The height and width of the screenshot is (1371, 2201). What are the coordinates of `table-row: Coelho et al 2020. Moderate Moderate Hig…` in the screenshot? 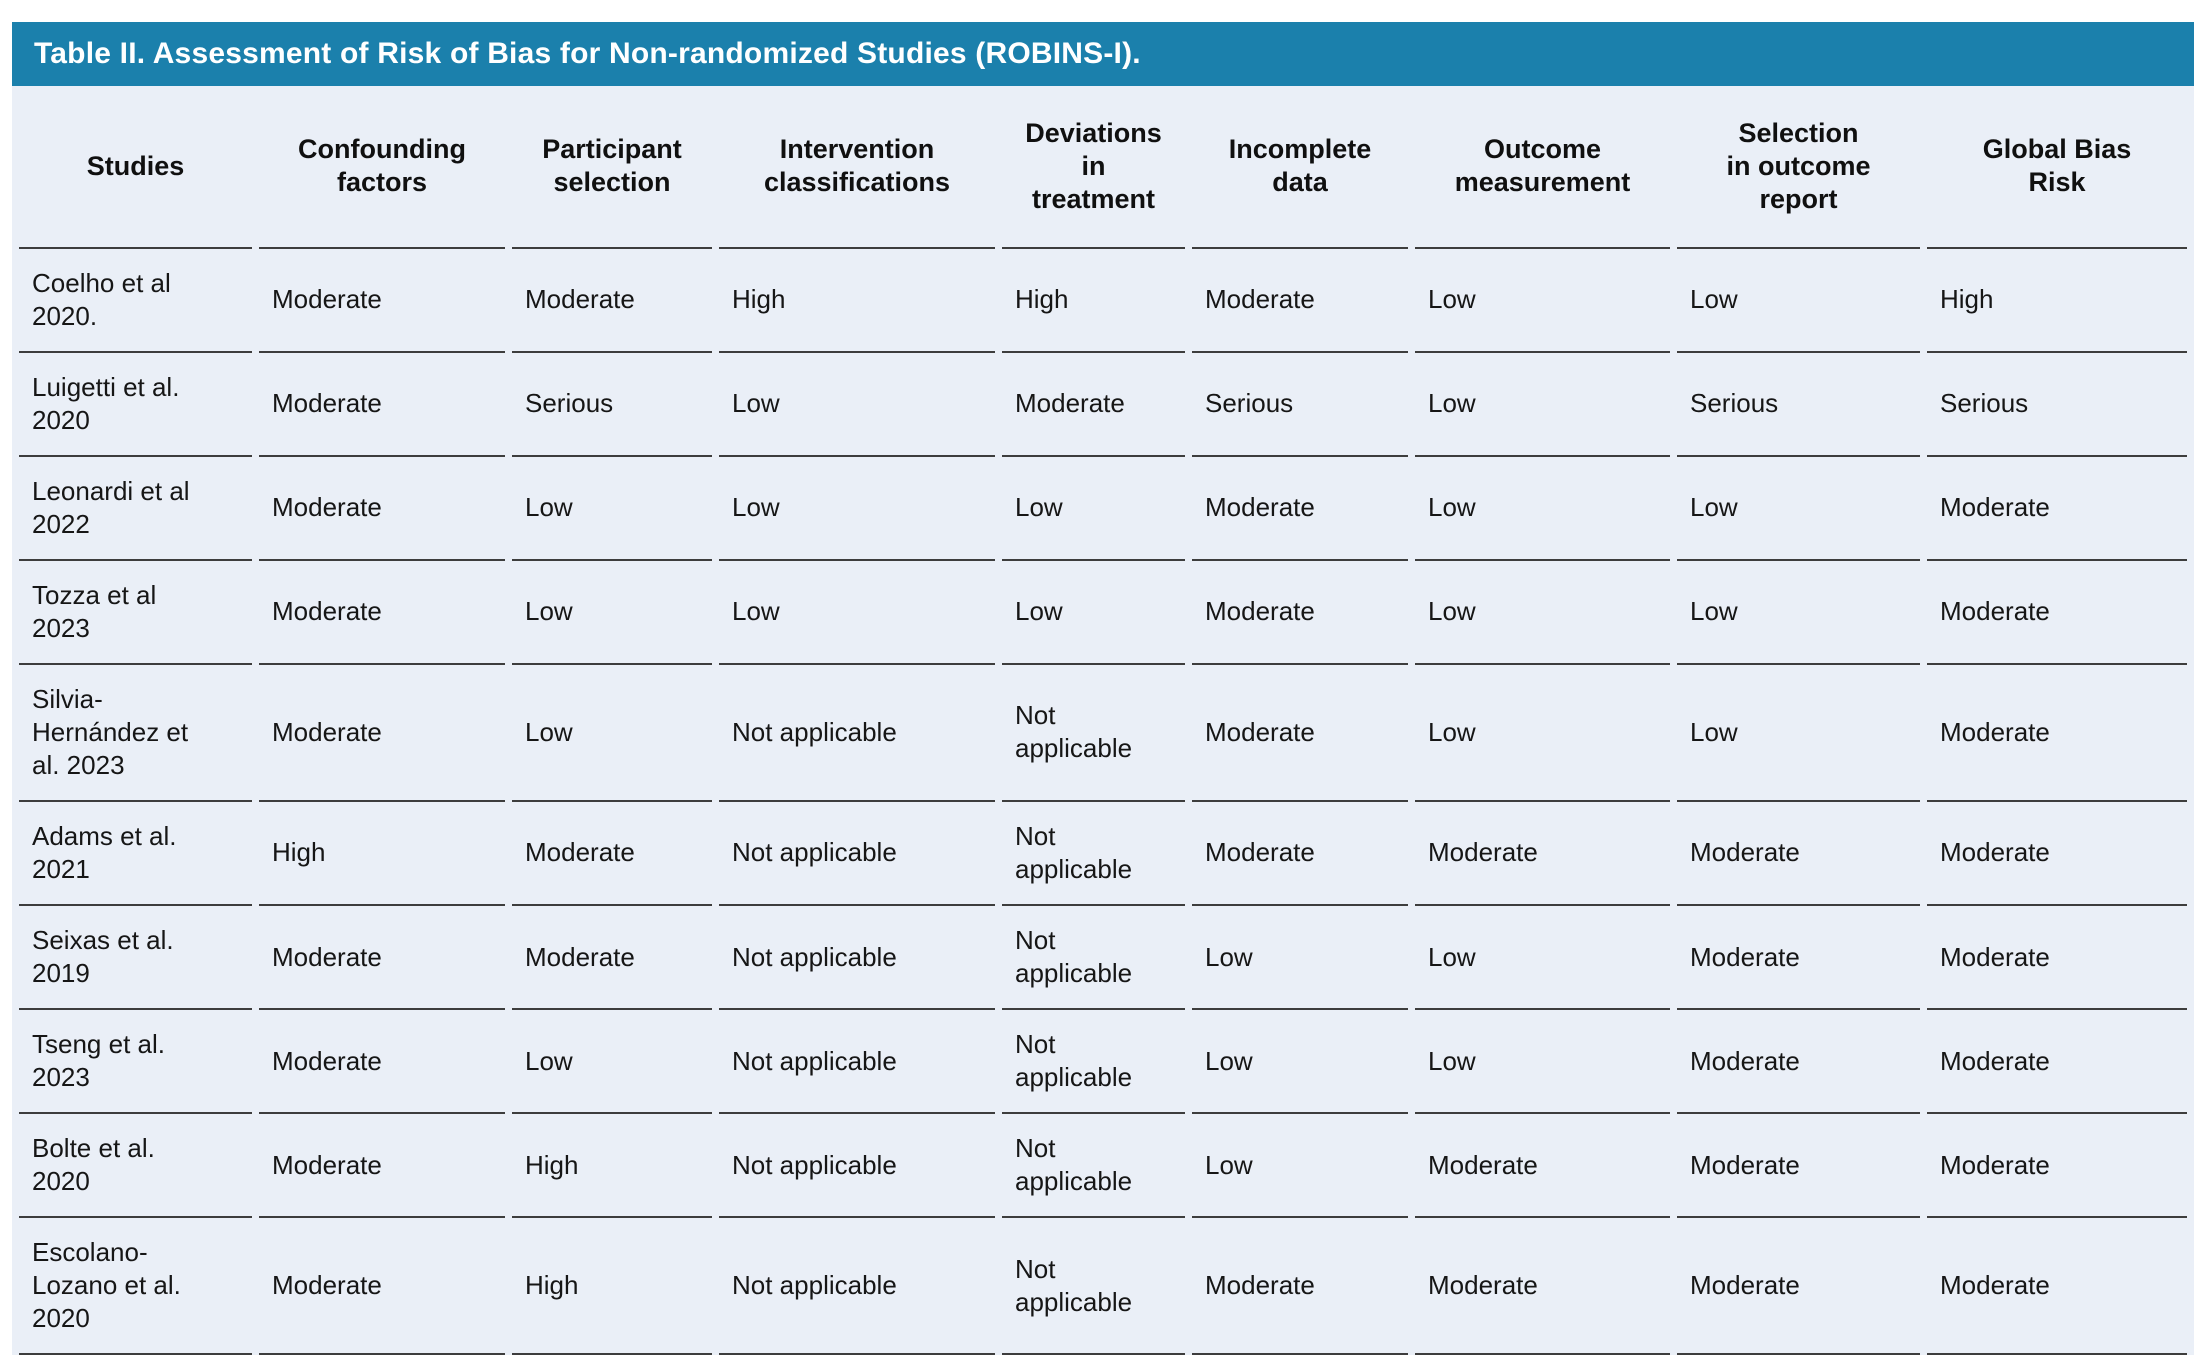 It's located at (1103, 301).